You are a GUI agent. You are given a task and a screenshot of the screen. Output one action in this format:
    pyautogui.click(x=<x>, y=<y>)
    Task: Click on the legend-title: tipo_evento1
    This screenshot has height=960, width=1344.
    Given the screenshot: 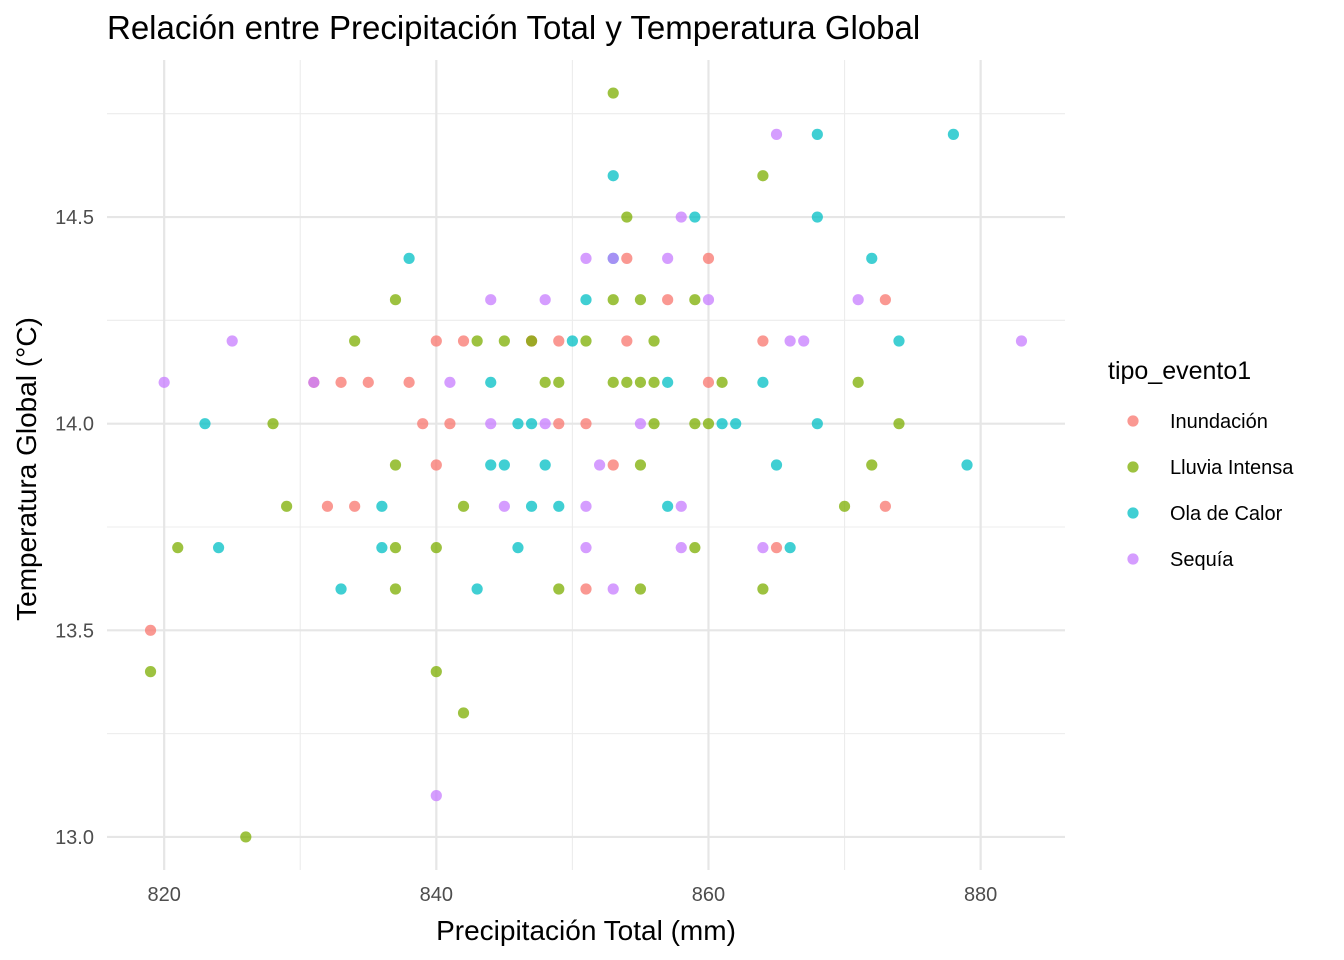 What is the action you would take?
    pyautogui.click(x=1179, y=371)
    